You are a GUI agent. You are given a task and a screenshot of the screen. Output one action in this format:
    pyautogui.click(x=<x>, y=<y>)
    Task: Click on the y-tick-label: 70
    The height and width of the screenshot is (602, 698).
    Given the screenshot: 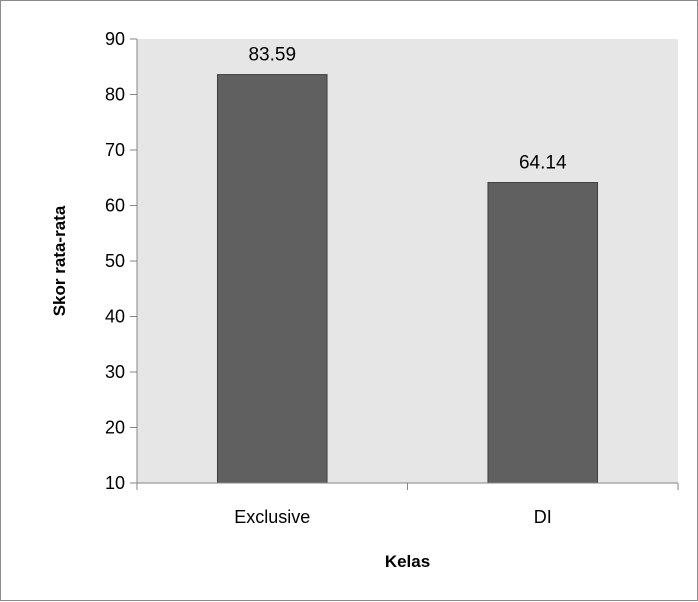 What is the action you would take?
    pyautogui.click(x=115, y=150)
    